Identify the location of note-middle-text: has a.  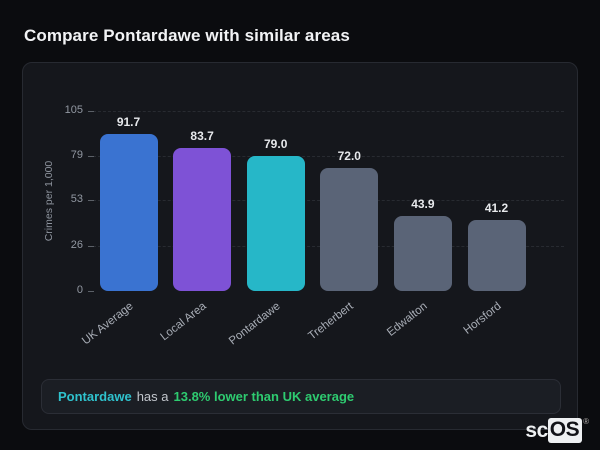
(152, 396).